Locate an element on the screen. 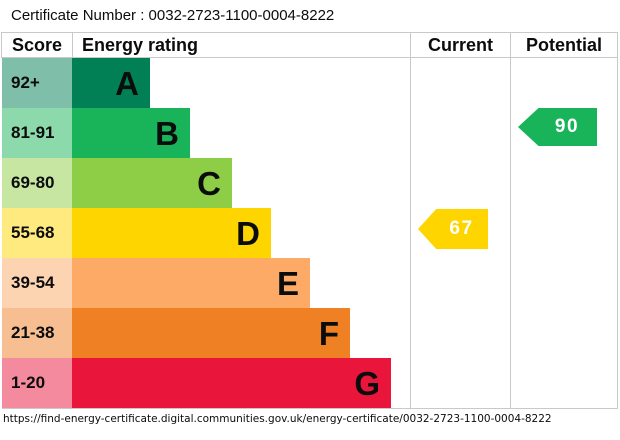 This screenshot has width=620, height=440. band-row: 1-20 G is located at coordinates (196, 383).